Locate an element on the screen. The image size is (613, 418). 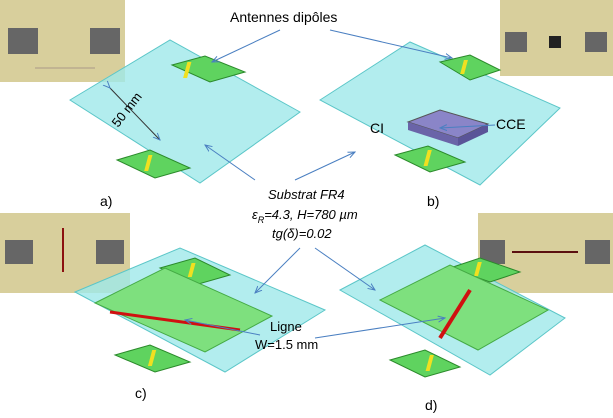
substrate-params: εR=4.3, H=780 µm is located at coordinates (305, 216).